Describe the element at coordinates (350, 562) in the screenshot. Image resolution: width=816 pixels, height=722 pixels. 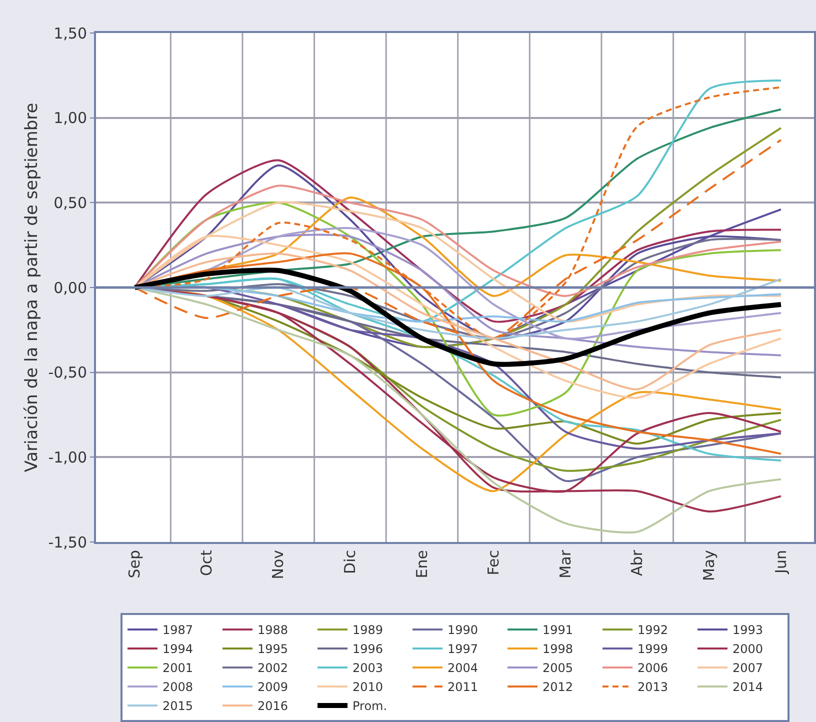
I see `x-tick-label: Dic` at that location.